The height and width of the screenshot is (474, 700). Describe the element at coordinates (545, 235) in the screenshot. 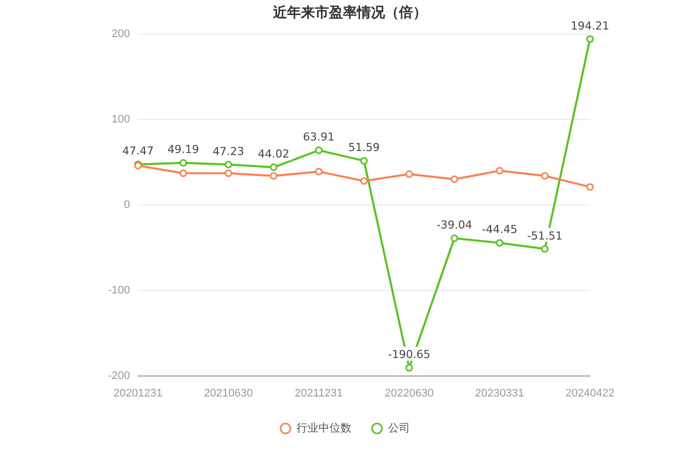

I see `data-label: -51.51` at that location.